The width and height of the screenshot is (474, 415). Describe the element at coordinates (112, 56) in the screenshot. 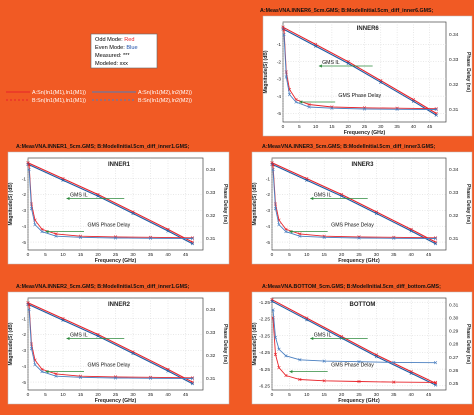

I see `measured-label: Measured: ***` at that location.